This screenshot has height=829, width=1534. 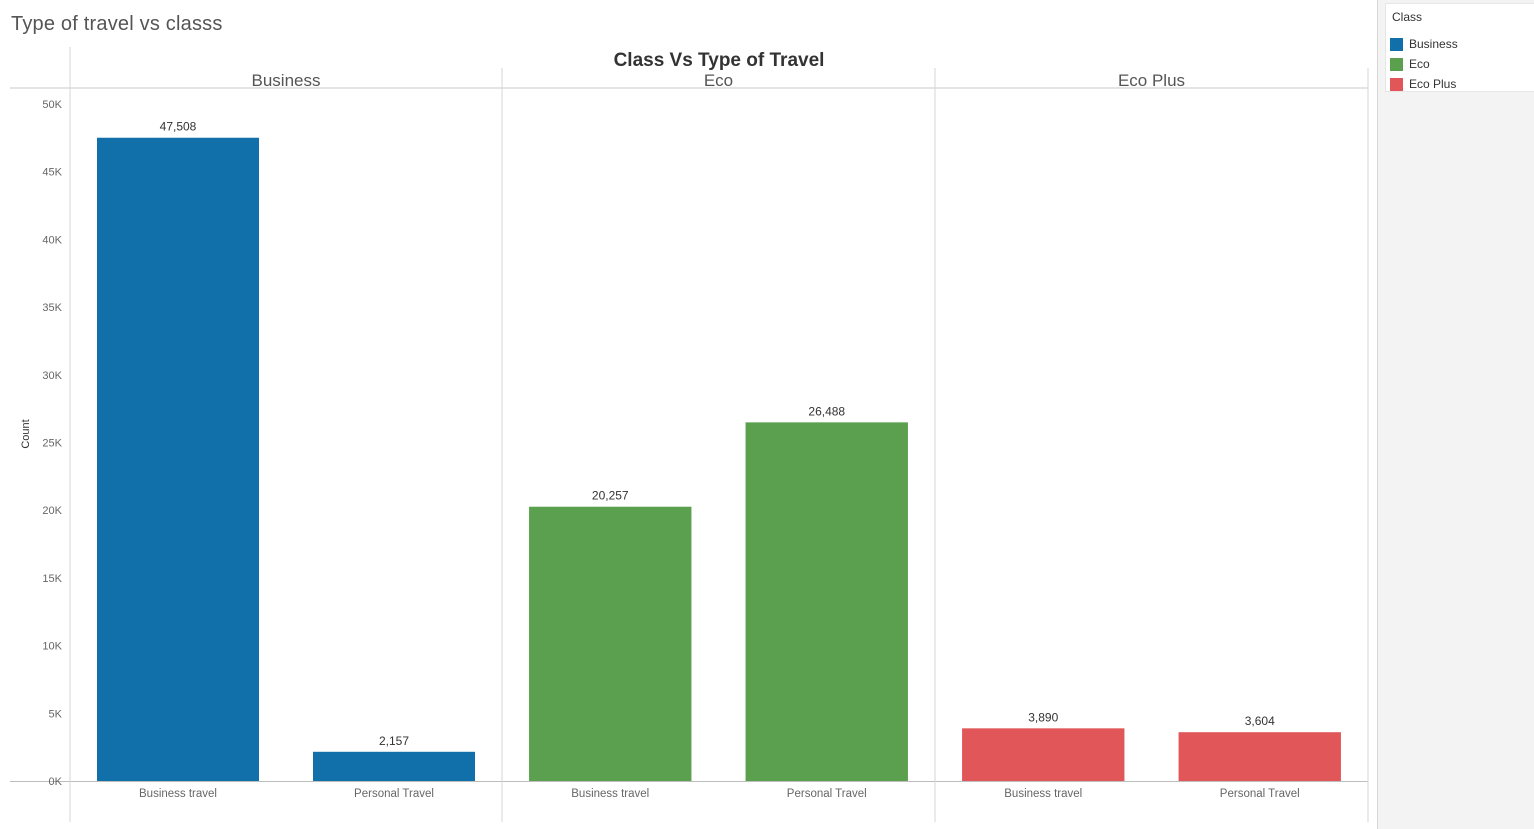 What do you see at coordinates (52, 444) in the screenshot?
I see `y-tick-label: 25K` at bounding box center [52, 444].